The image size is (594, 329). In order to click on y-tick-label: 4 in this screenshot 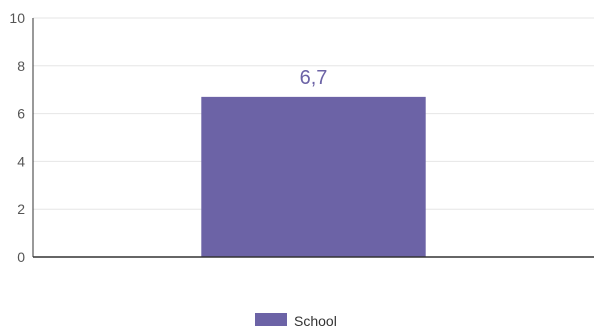, I will do `click(21, 161)`.